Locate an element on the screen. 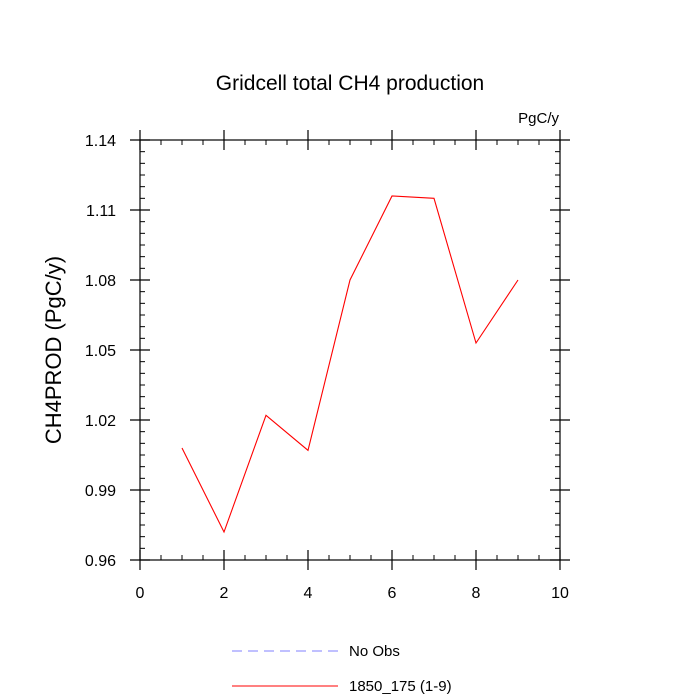  y-tick-label: 0.96 is located at coordinates (100, 561).